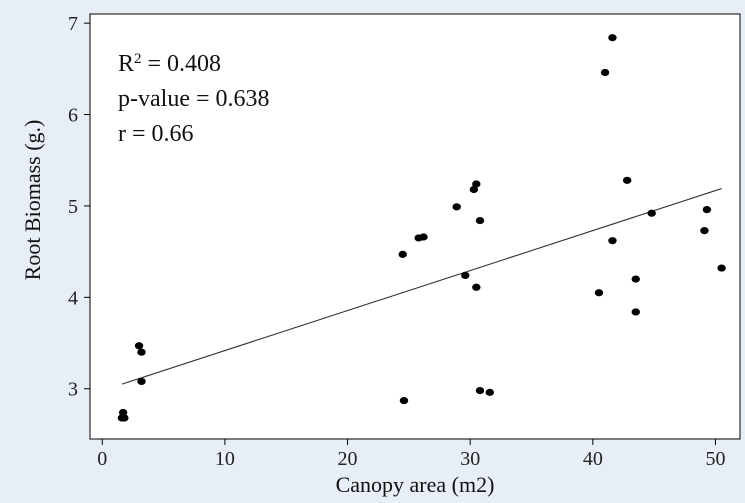 The width and height of the screenshot is (745, 503). What do you see at coordinates (225, 459) in the screenshot?
I see `x-tick-label: 10` at bounding box center [225, 459].